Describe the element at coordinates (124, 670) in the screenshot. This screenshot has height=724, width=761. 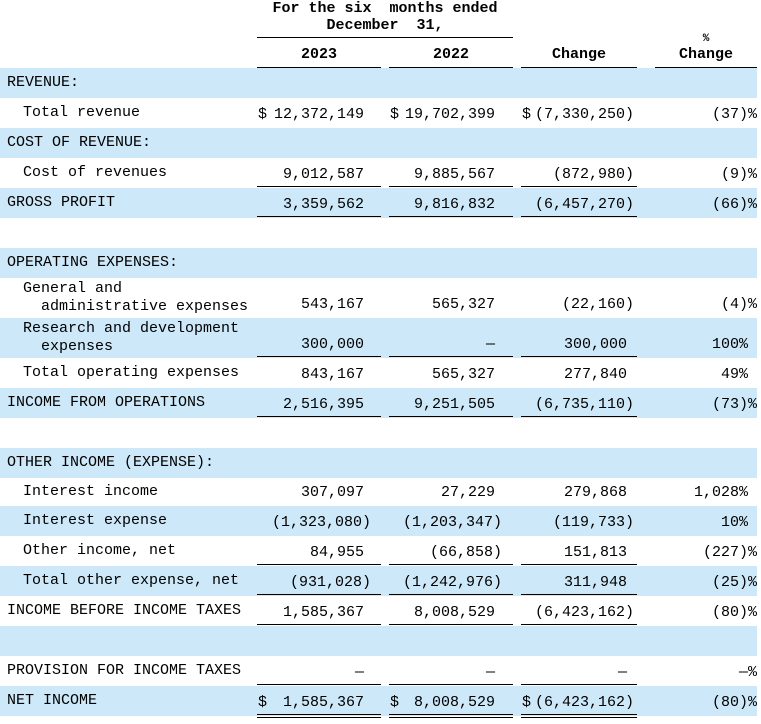
I see `row-label: PROVISION FOR INCOME TAXES` at that location.